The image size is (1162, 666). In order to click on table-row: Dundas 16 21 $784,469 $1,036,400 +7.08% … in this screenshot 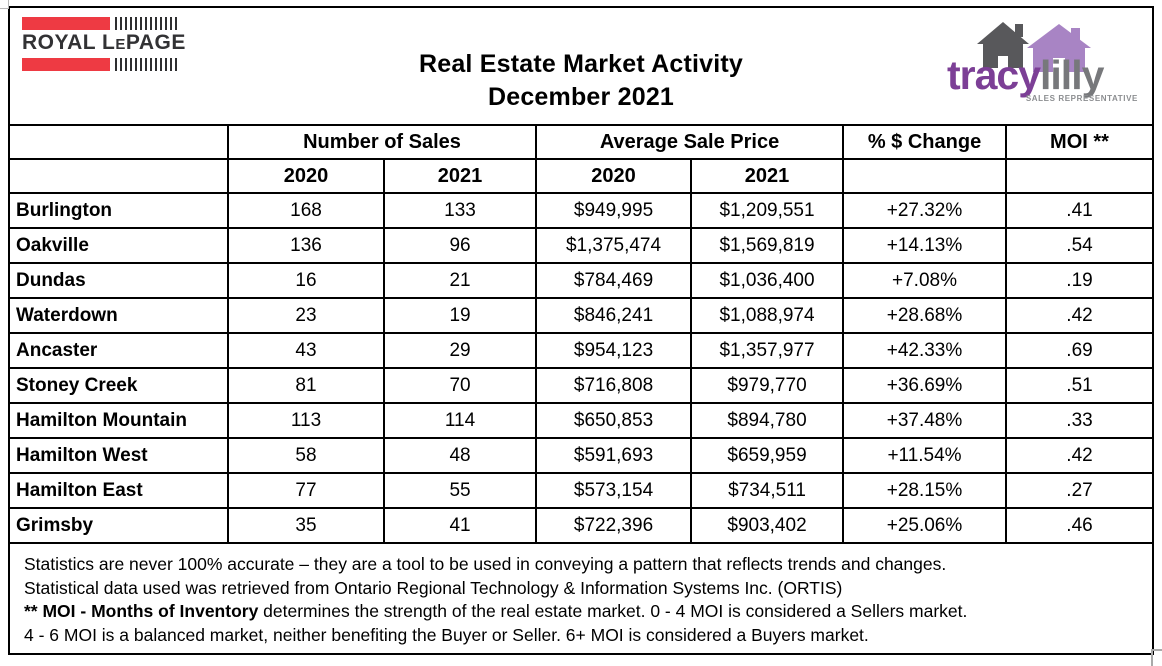, I will do `click(581, 280)`.